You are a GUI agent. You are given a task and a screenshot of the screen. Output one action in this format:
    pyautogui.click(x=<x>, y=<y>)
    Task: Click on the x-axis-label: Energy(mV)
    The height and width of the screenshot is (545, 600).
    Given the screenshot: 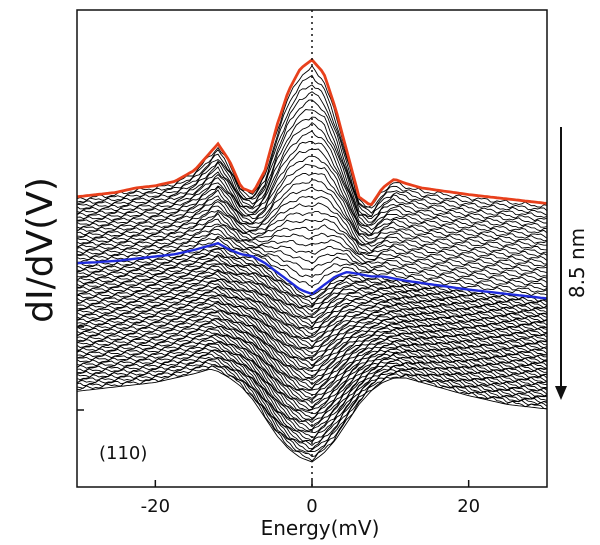 What is the action you would take?
    pyautogui.click(x=320, y=528)
    